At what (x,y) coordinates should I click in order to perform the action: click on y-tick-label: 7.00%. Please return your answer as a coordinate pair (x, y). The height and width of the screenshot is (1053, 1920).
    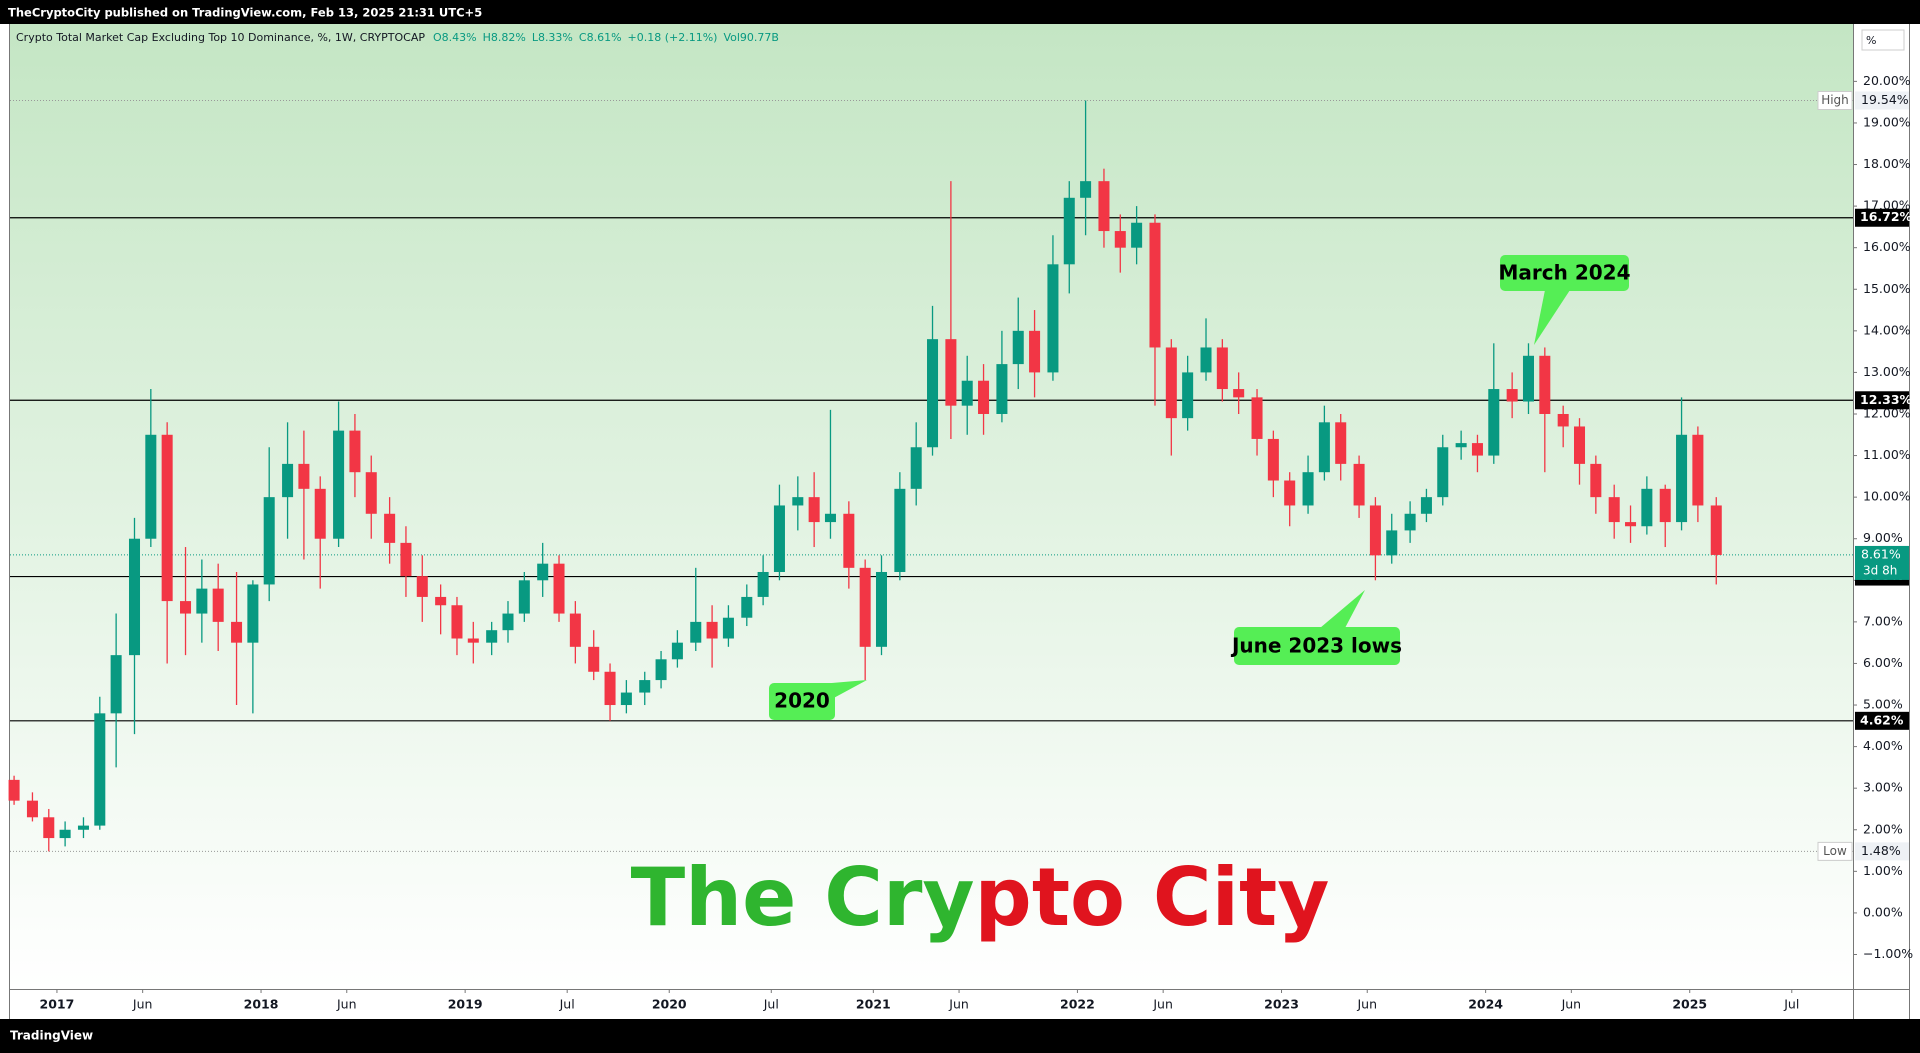
    Looking at the image, I should click on (1883, 620).